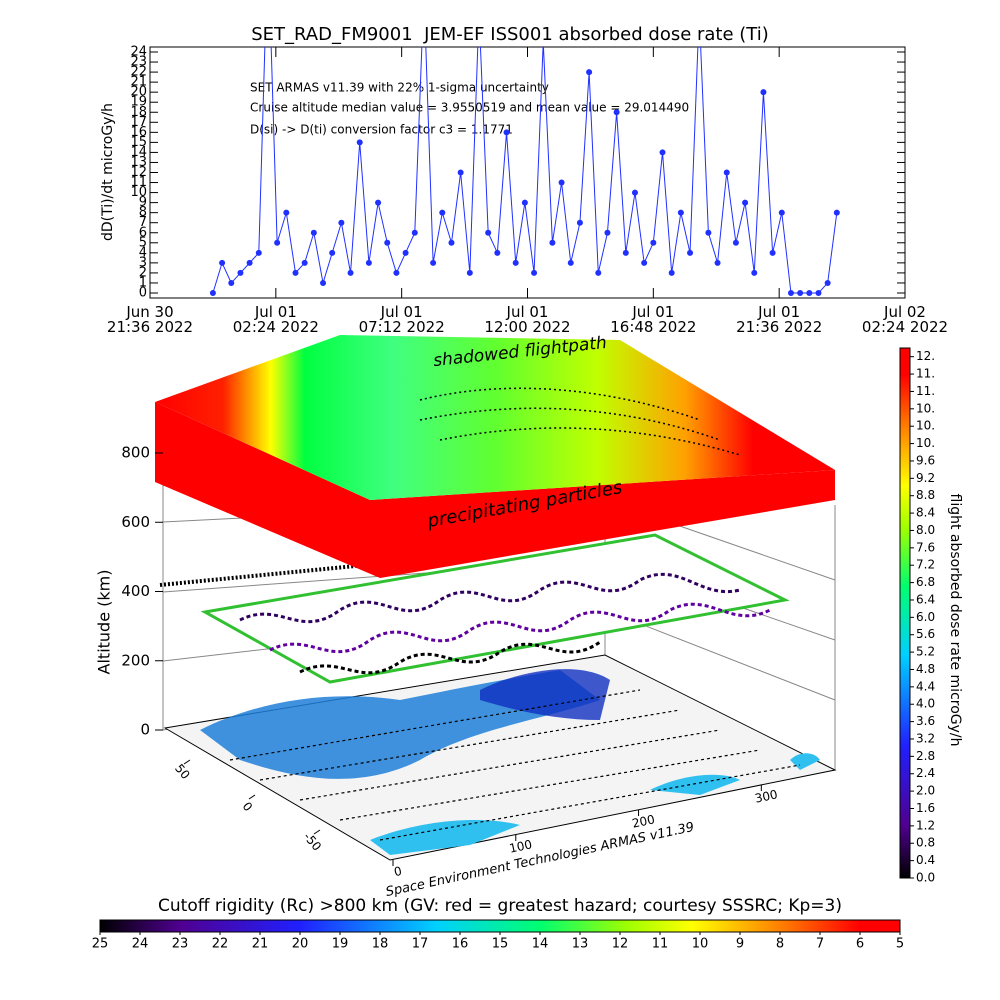 This screenshot has width=1000, height=1000. Describe the element at coordinates (780, 944) in the screenshot. I see `colorbar-tick-label: 8` at that location.